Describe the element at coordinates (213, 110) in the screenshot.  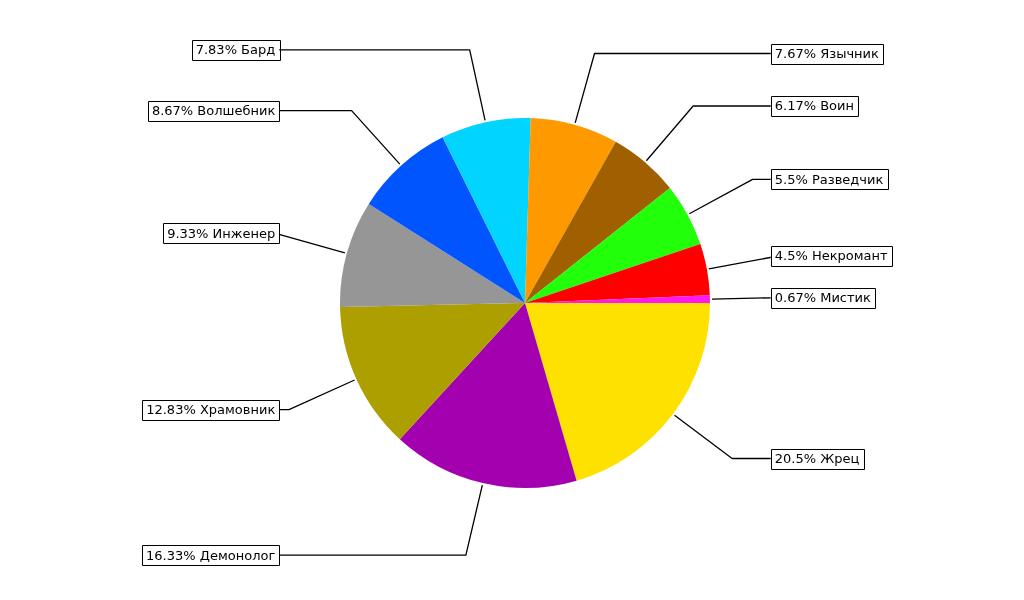
I see `slice-label: 8.67% Волшебник` at that location.